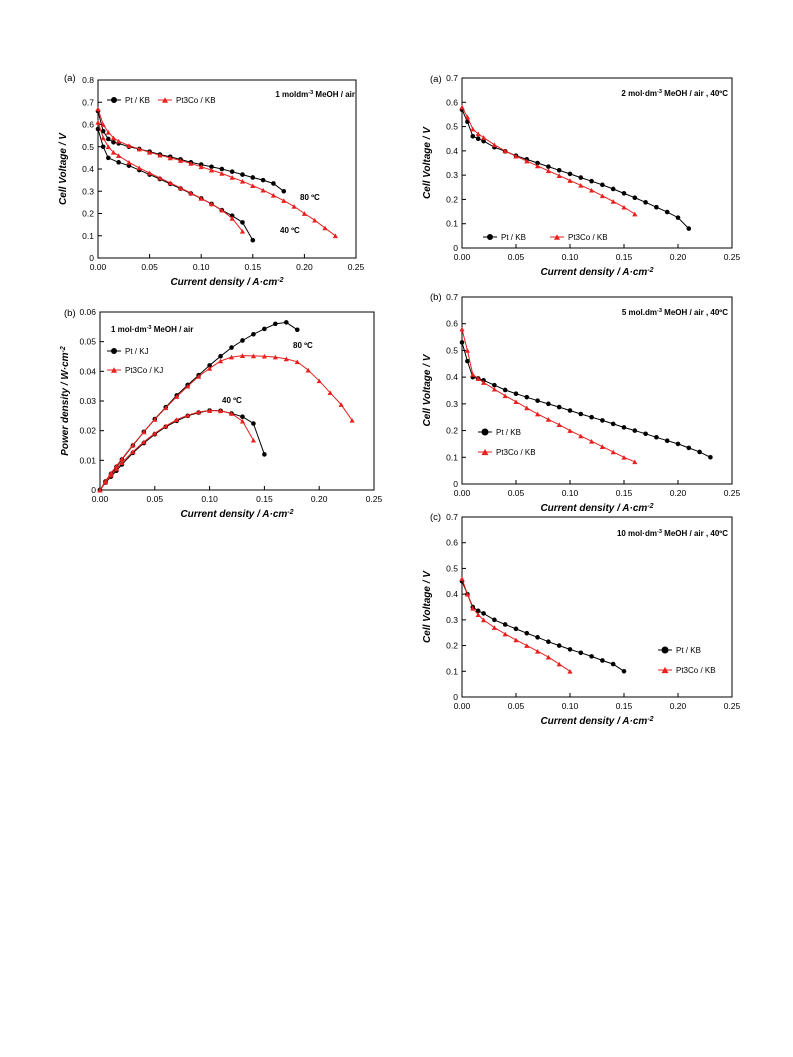 Image resolution: width=793 pixels, height=1057 pixels. I want to click on y-axis-label: Power density / W·cm-2, so click(66, 401).